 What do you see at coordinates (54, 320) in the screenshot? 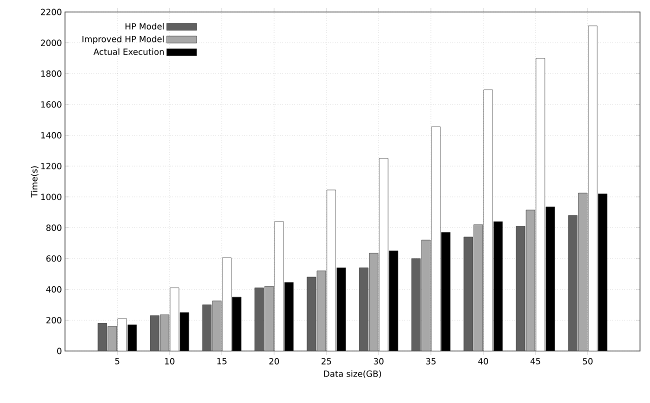
I see `y-tick-label: 200` at bounding box center [54, 320].